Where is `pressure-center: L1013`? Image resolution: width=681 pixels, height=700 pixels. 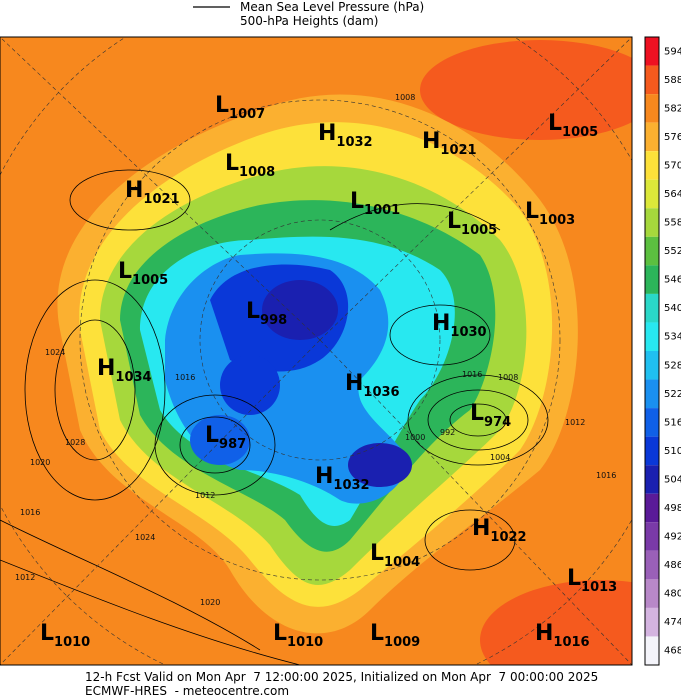 pressure-center: L1013 is located at coordinates (592, 580).